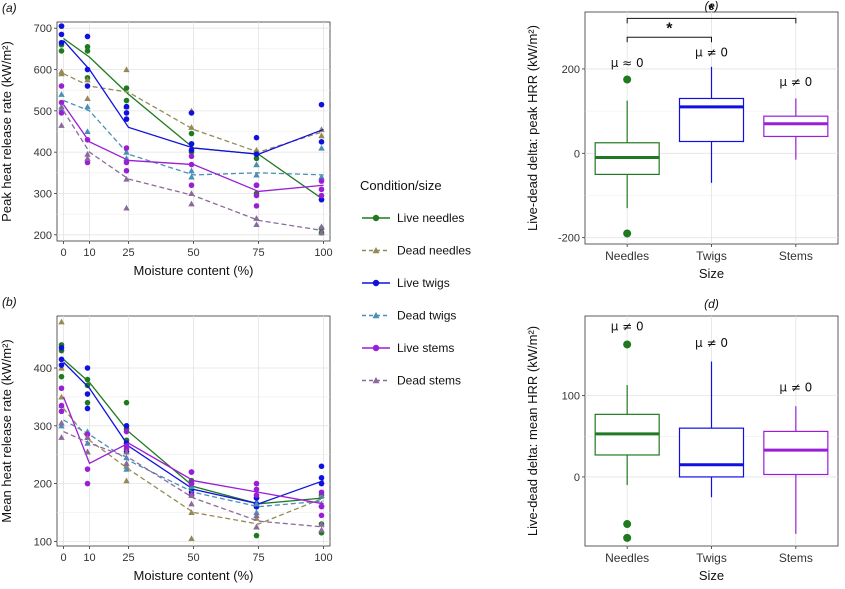  Describe the element at coordinates (426, 316) in the screenshot. I see `legend-label: Dead twigs` at that location.